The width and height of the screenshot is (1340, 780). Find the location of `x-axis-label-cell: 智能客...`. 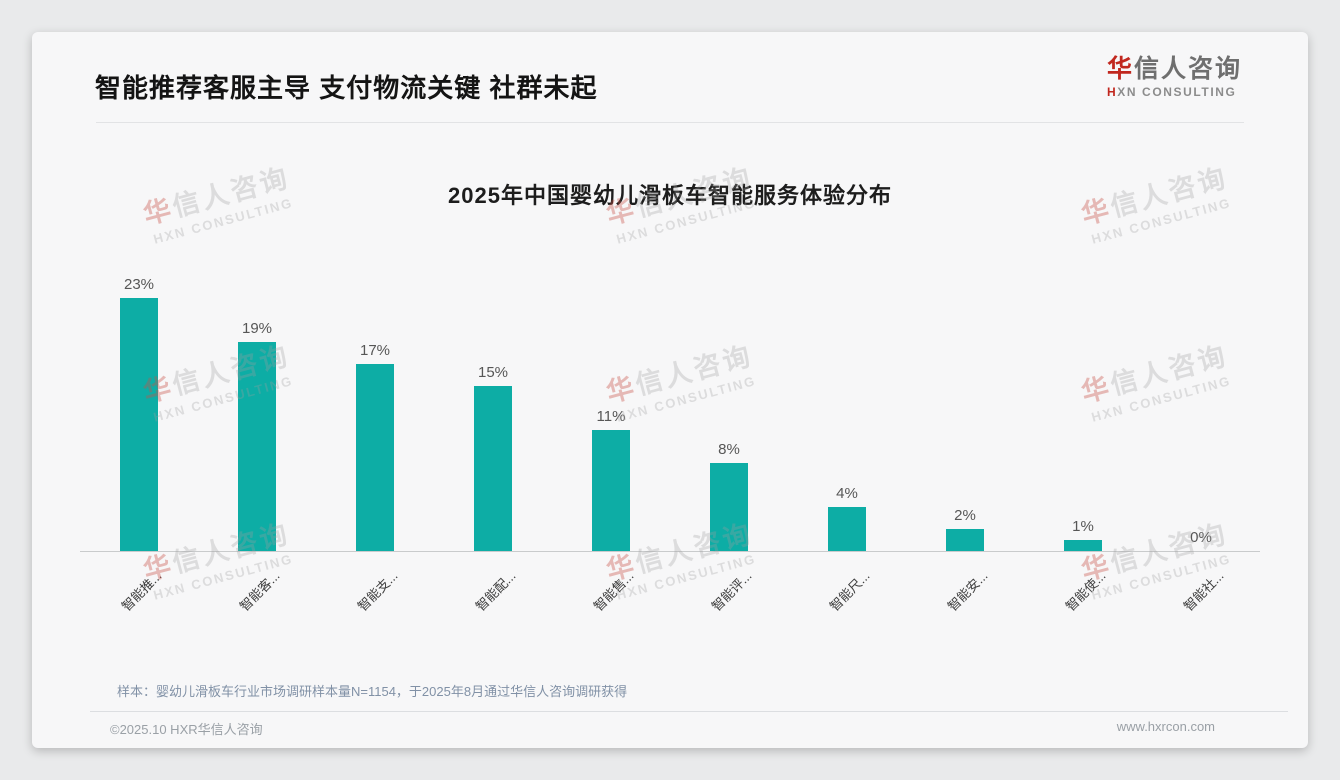

x-axis-label-cell: 智能客... is located at coordinates (257, 602).